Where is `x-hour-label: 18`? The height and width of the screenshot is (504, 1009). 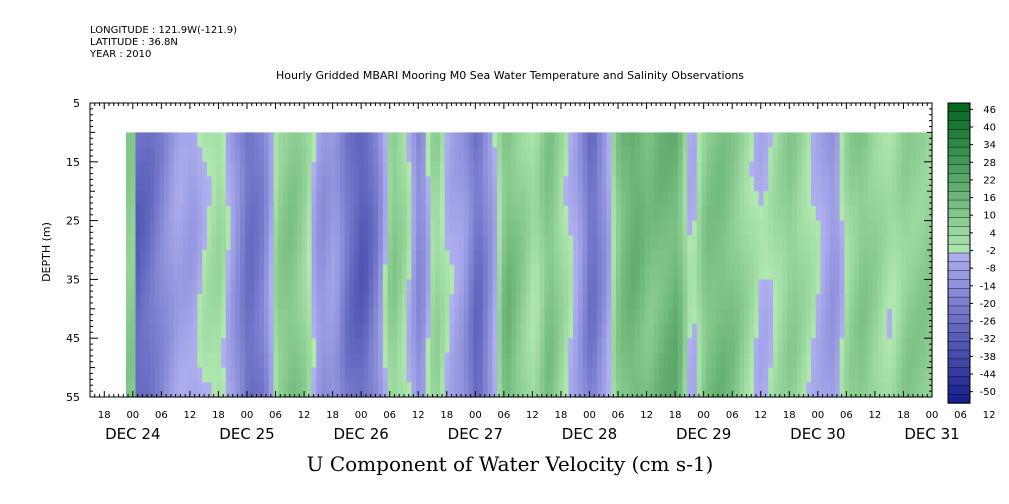
x-hour-label: 18 is located at coordinates (903, 415).